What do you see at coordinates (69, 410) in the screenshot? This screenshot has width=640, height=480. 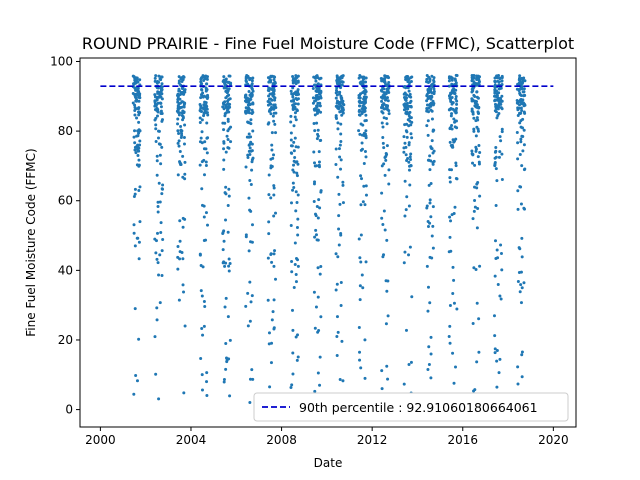 I see `y-tick-label: 0` at bounding box center [69, 410].